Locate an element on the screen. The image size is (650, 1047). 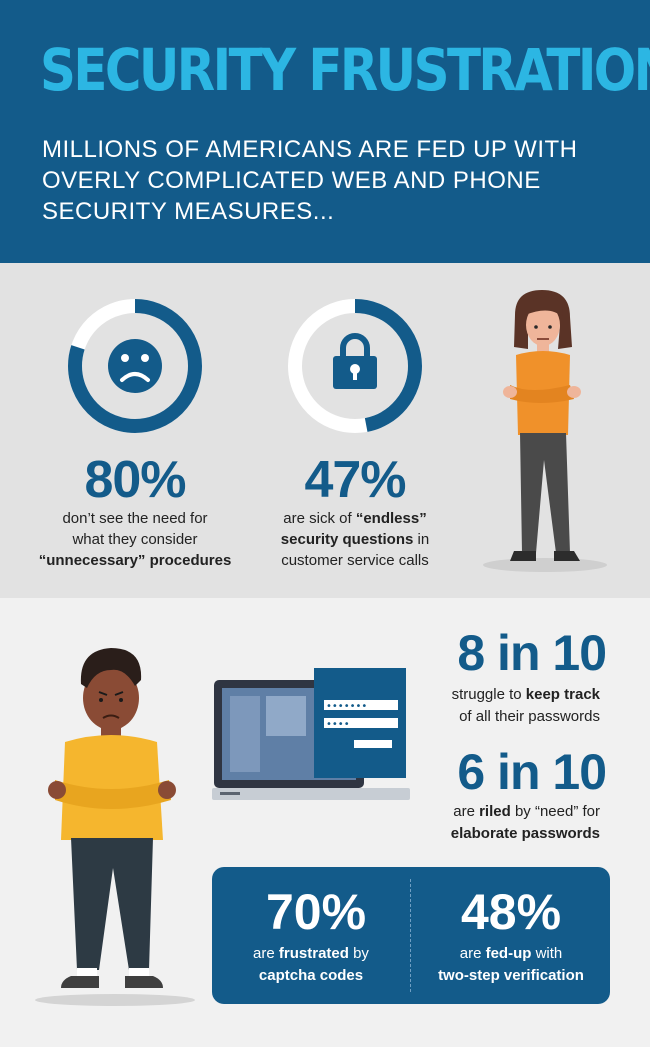
text-run: of all their passwords is located at coordinates (529, 716).